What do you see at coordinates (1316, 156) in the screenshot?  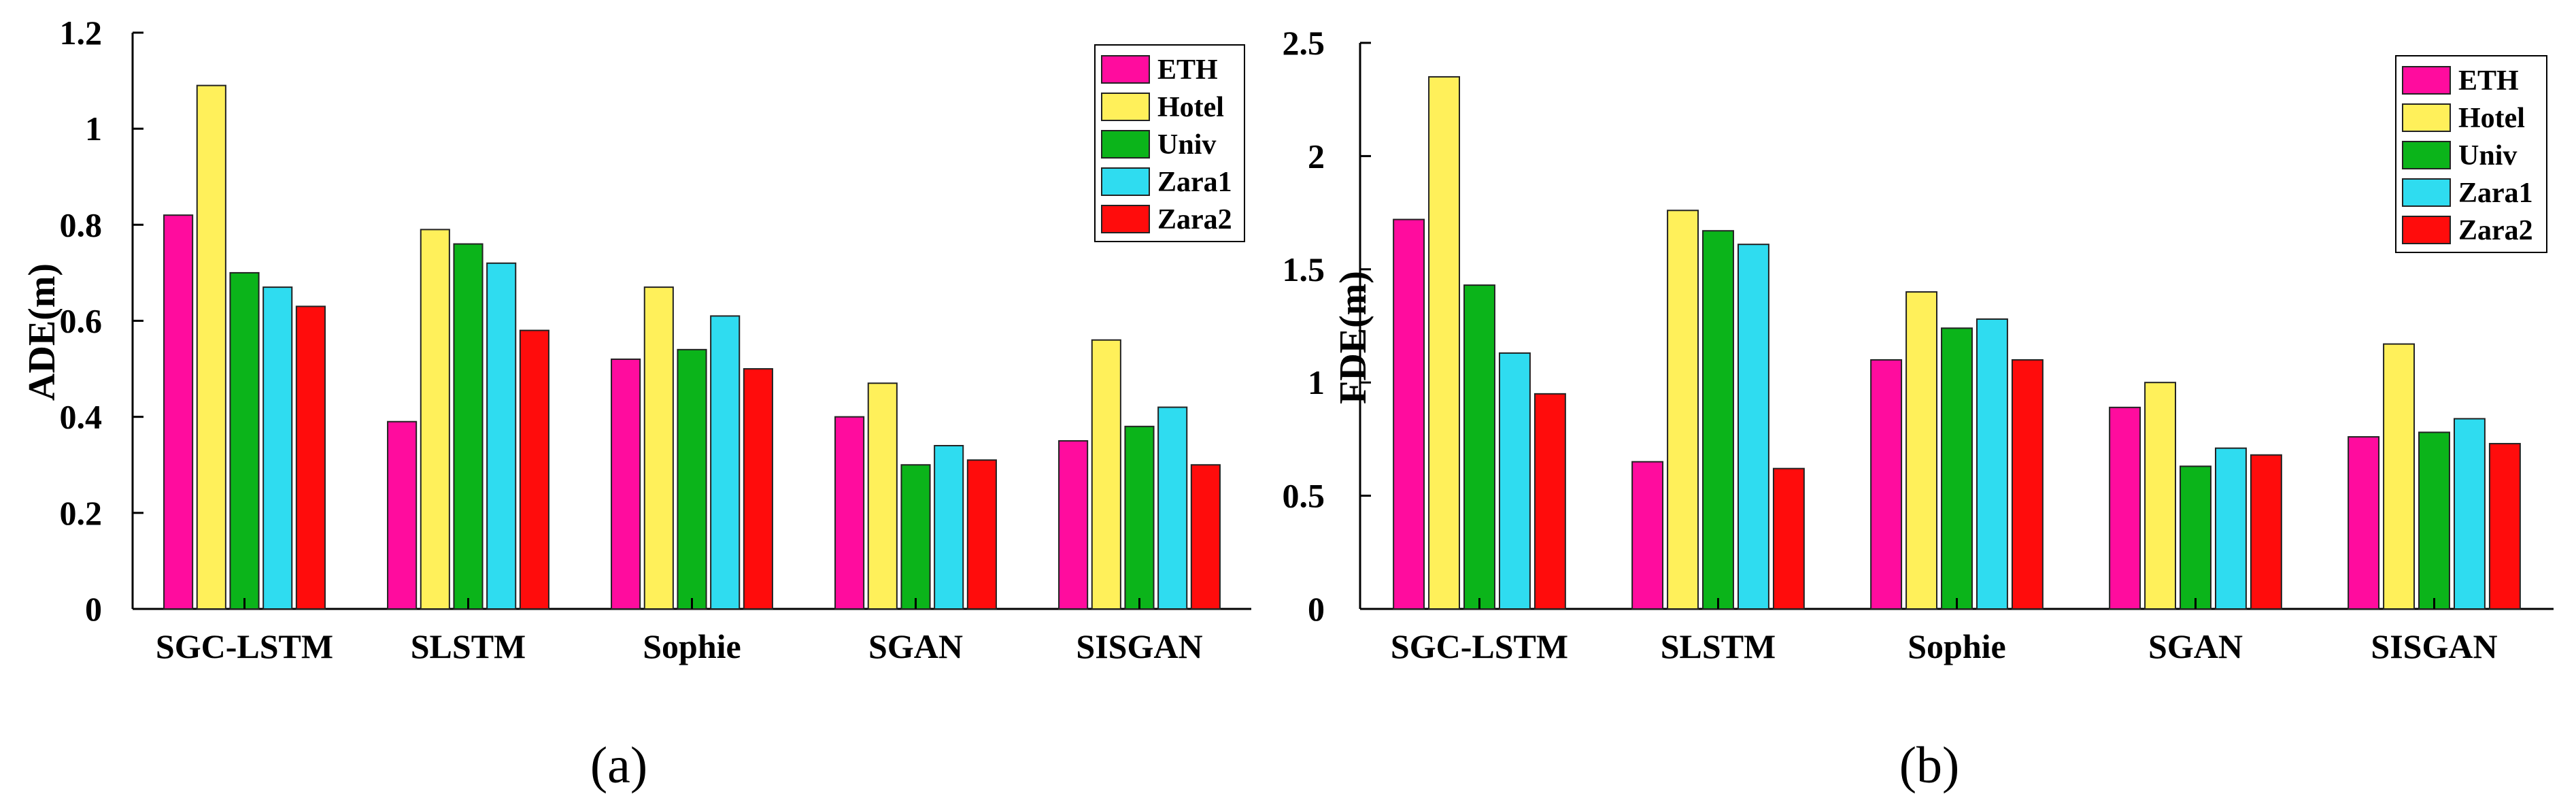 I see `y-tick-label: 2` at bounding box center [1316, 156].